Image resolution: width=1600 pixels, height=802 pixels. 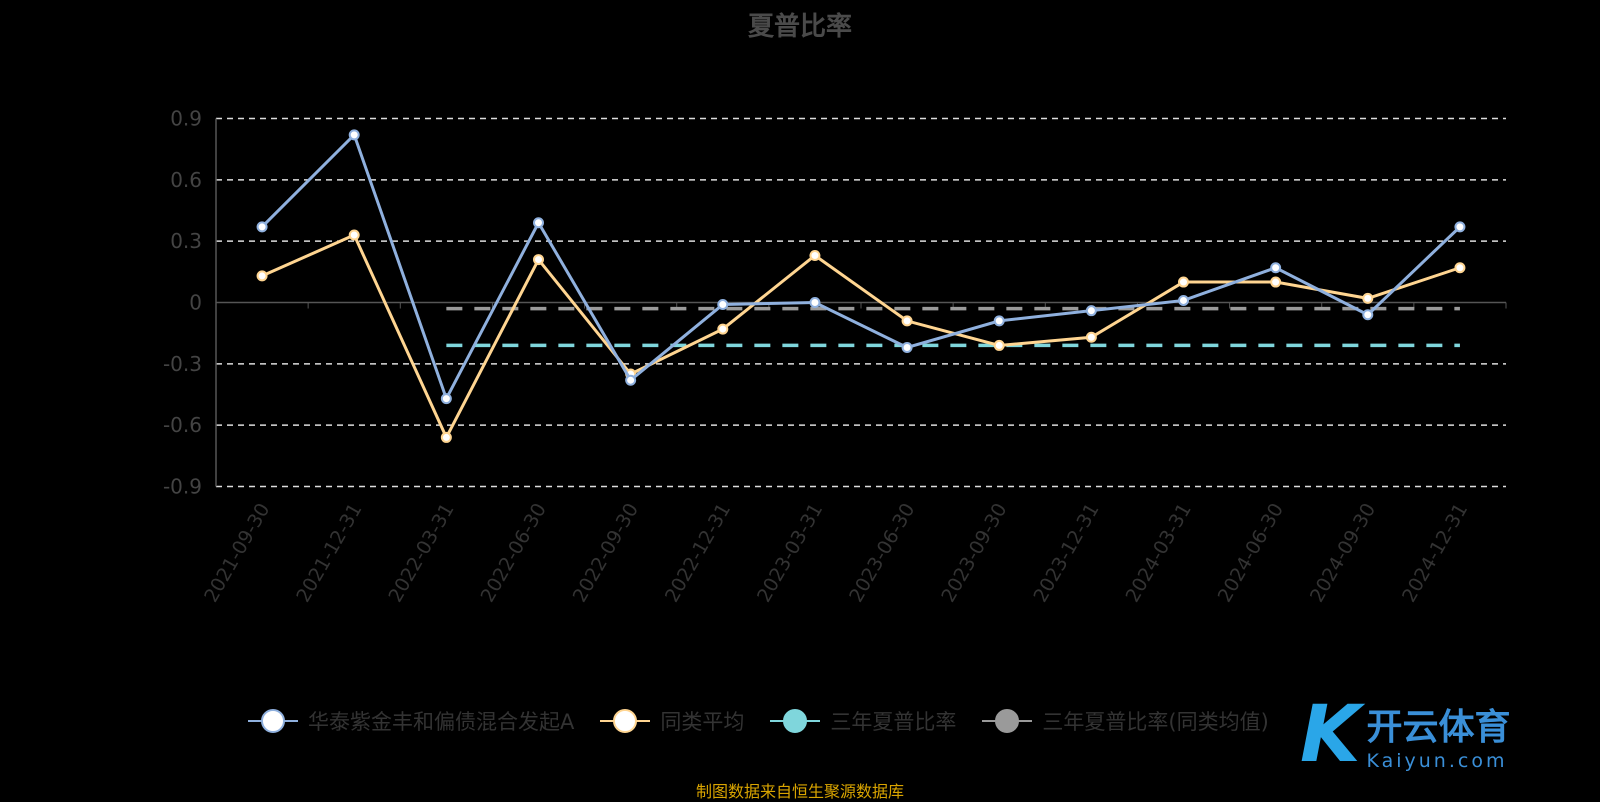 What do you see at coordinates (182, 425) in the screenshot?
I see `y-tick-label: -0.6` at bounding box center [182, 425].